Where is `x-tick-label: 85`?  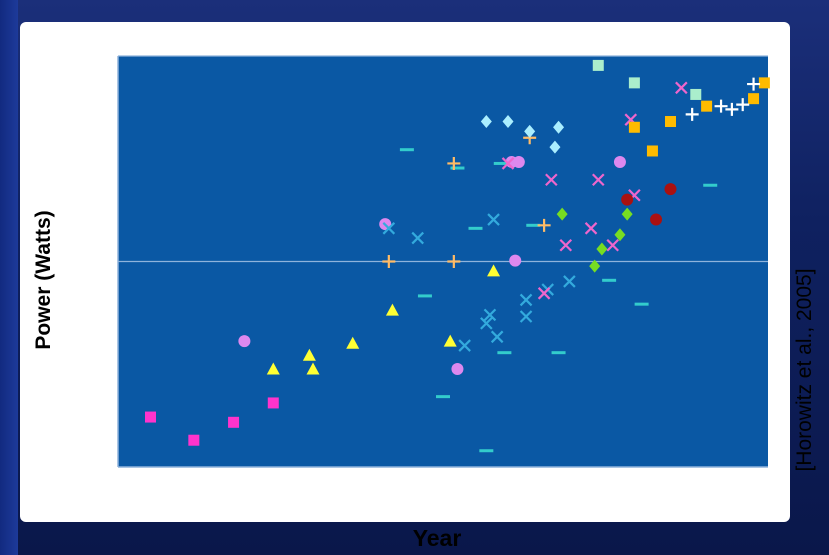 x-tick-label: 85 is located at coordinates (118, 487).